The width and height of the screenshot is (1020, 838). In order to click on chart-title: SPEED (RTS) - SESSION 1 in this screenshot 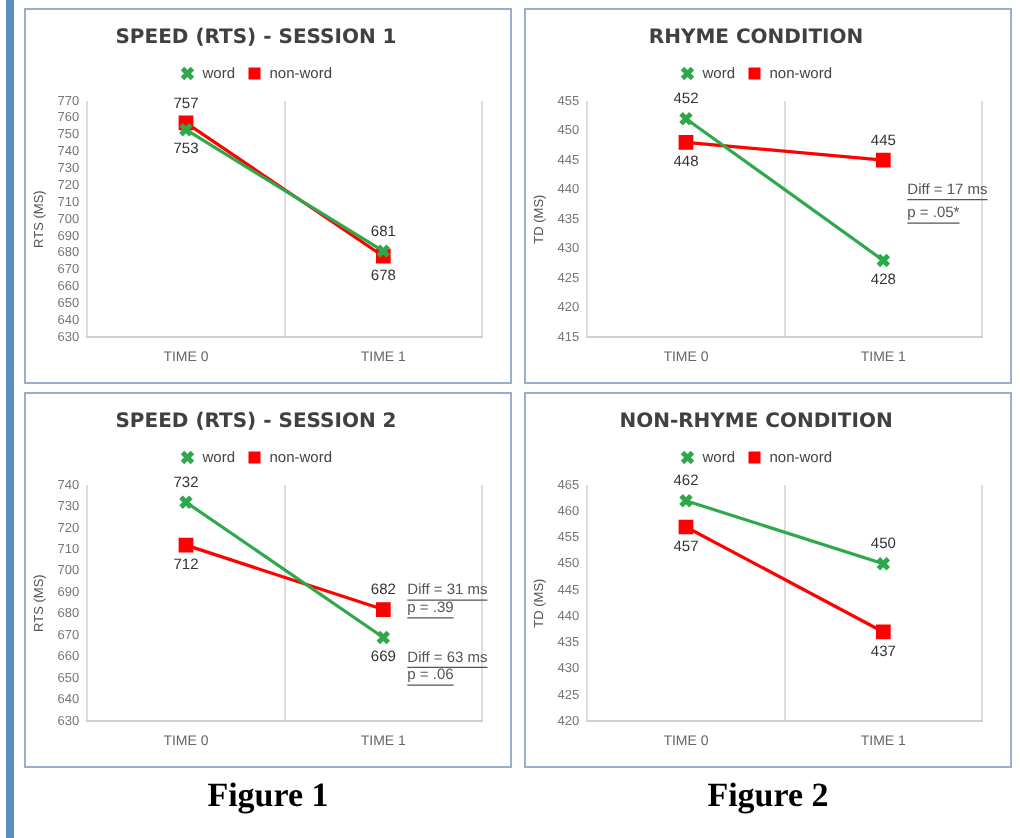, I will do `click(256, 38)`.